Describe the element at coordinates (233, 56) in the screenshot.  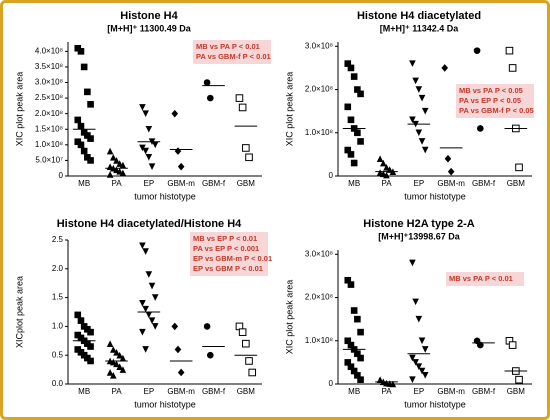
I see `annotation: PA vs GBM-f P < 0.01` at that location.